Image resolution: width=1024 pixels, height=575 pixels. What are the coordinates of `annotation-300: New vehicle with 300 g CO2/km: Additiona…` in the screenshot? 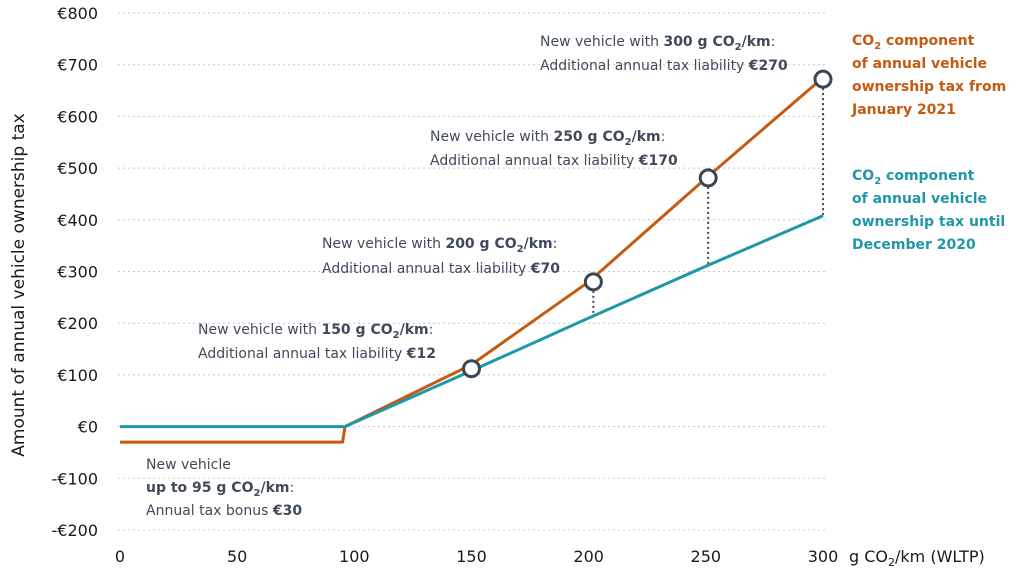 It's located at (664, 54).